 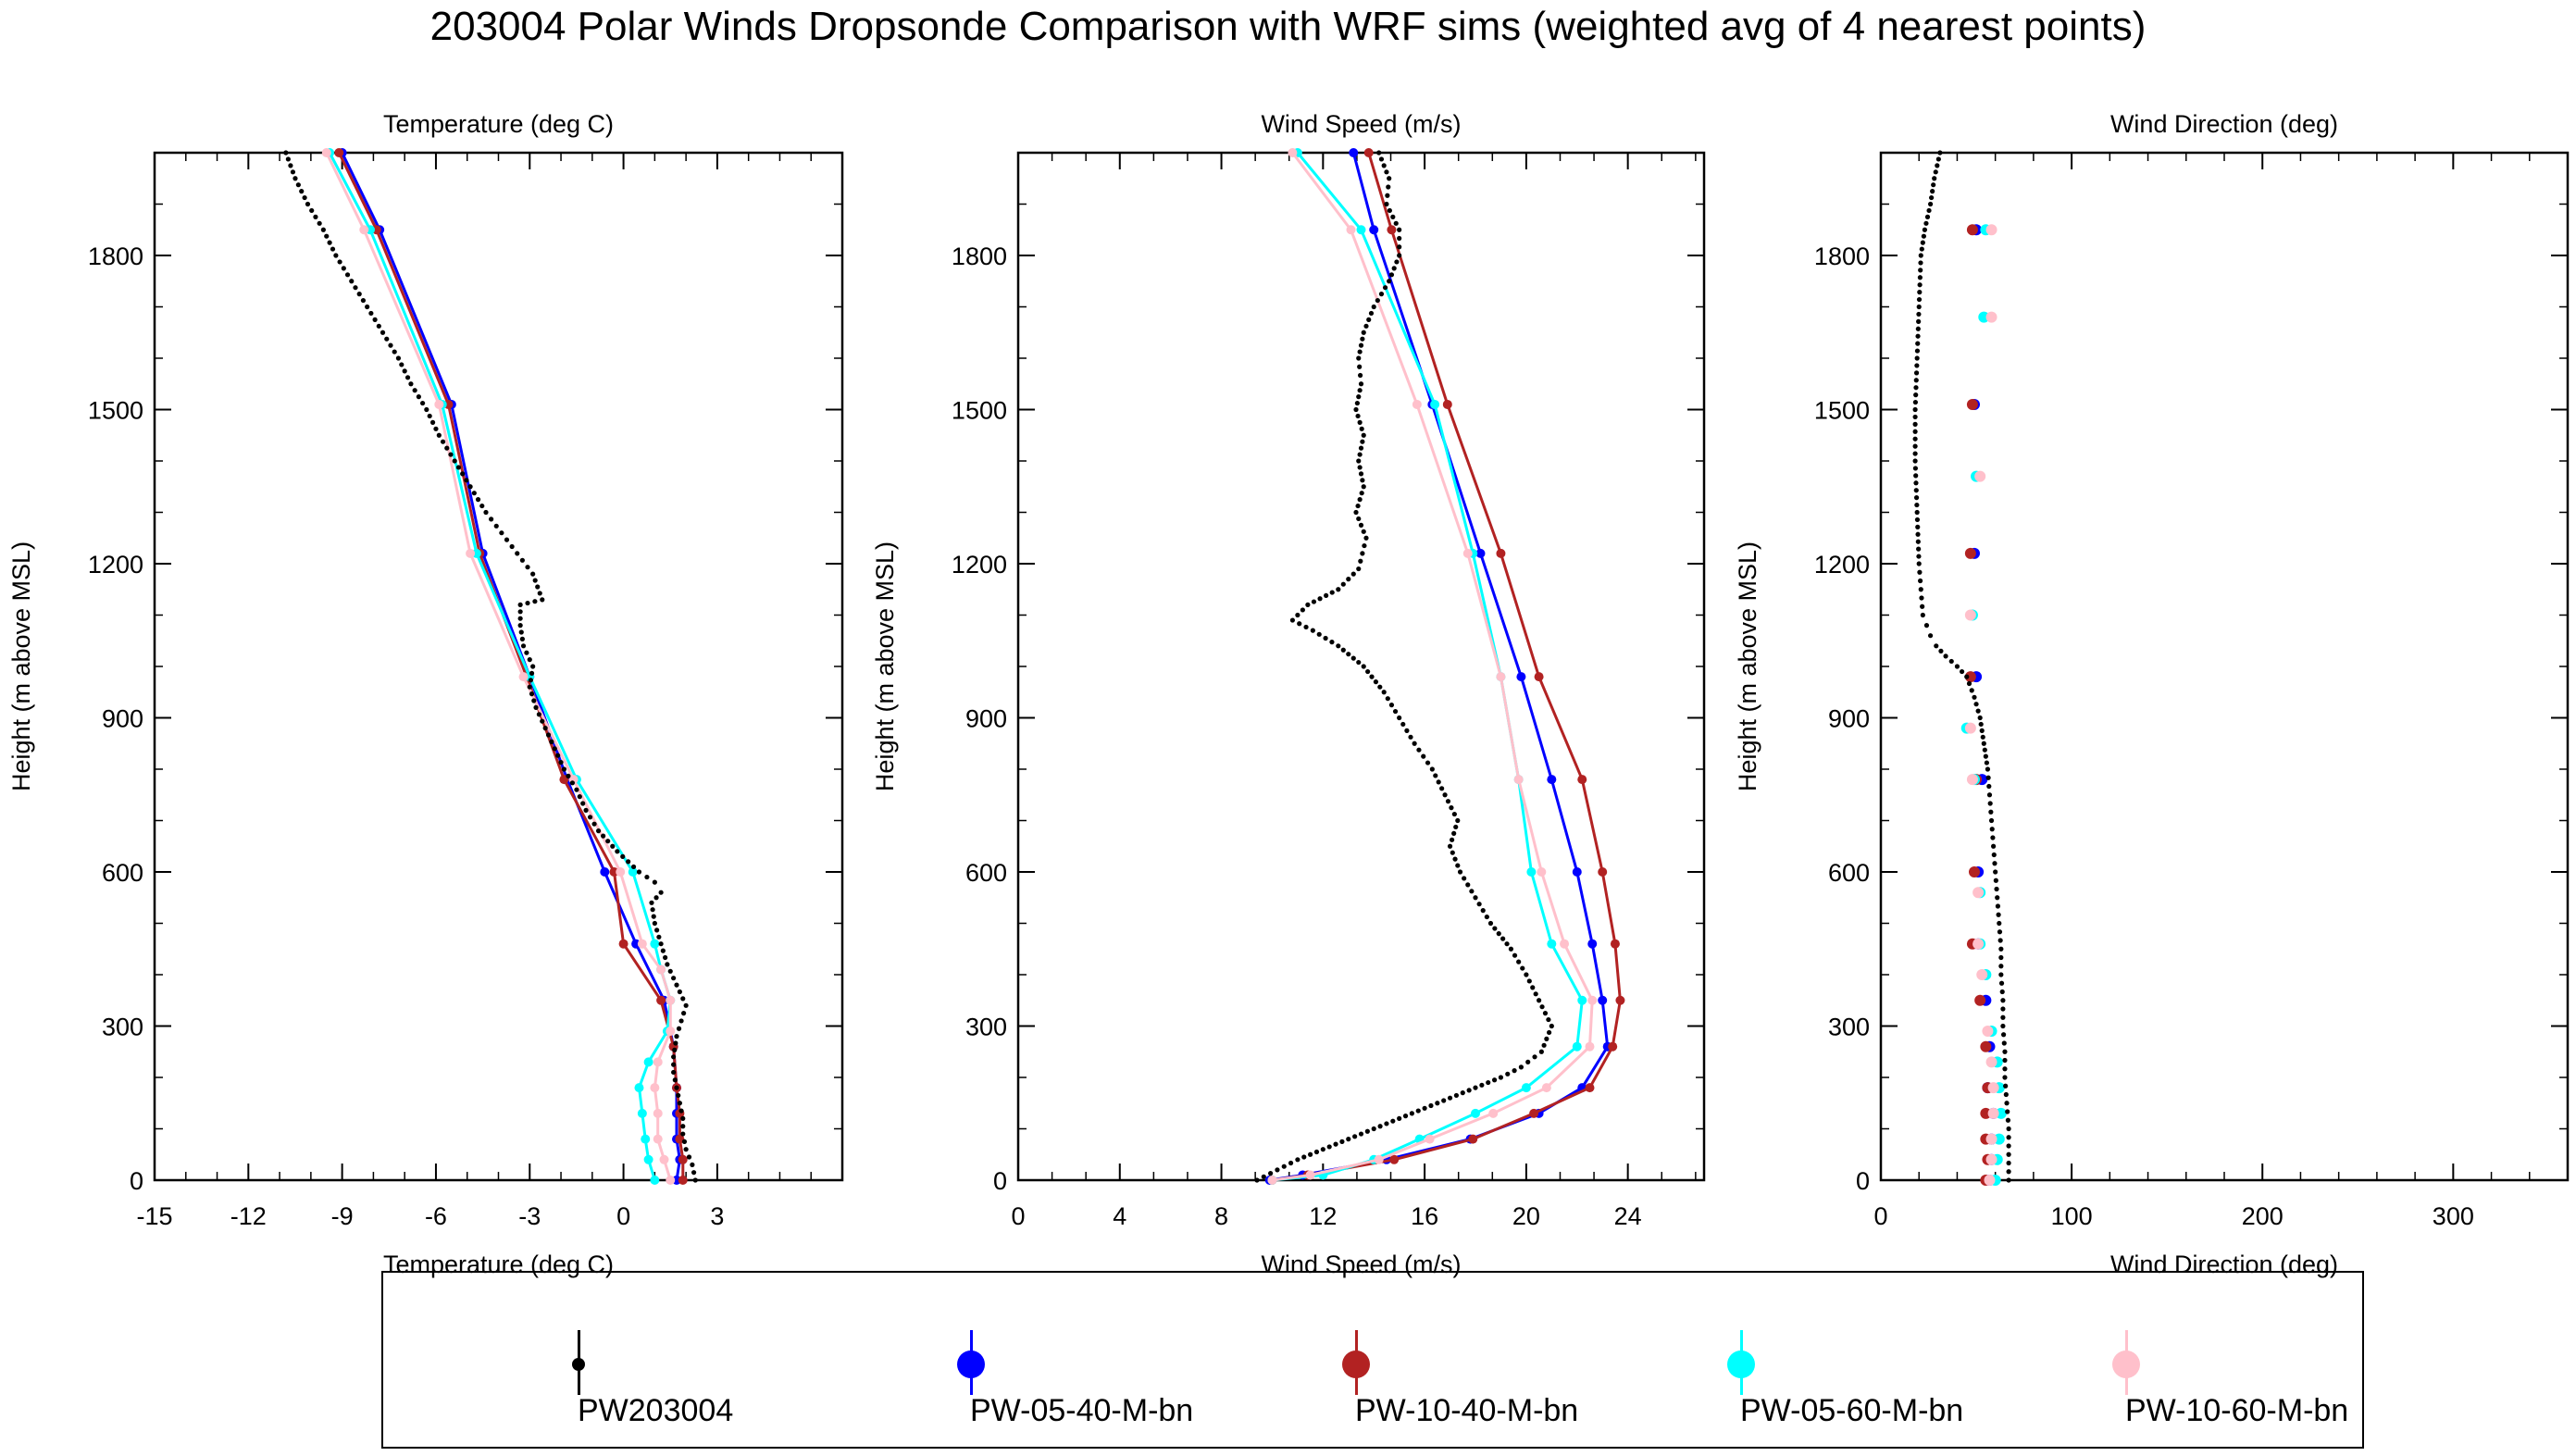 What do you see at coordinates (115, 256) in the screenshot?
I see `chart-1-y-tick-label: 1800` at bounding box center [115, 256].